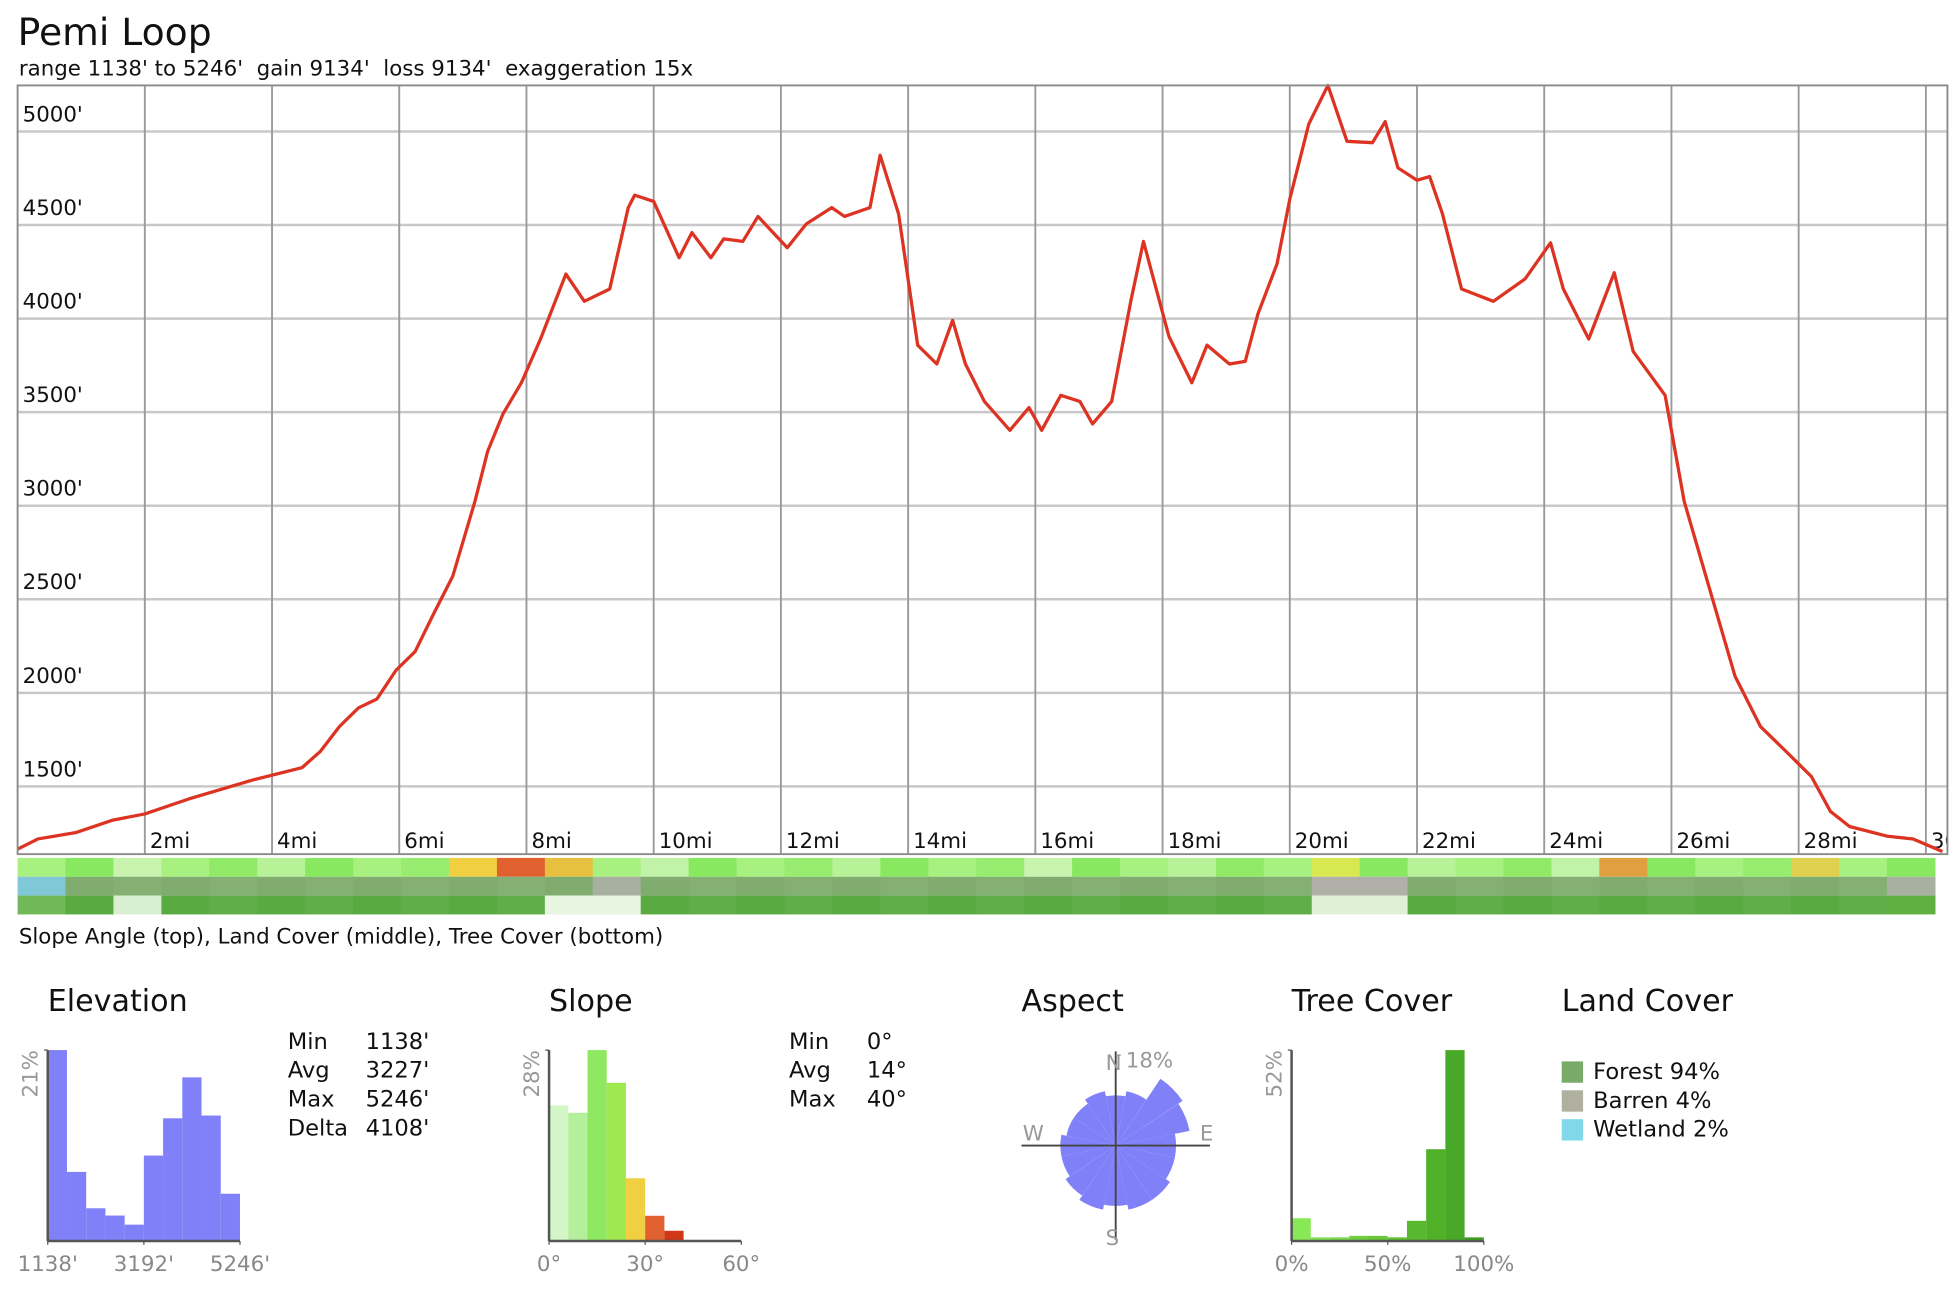 This screenshot has width=1960, height=1290. What do you see at coordinates (591, 1001) in the screenshot?
I see `section-title: Slope` at bounding box center [591, 1001].